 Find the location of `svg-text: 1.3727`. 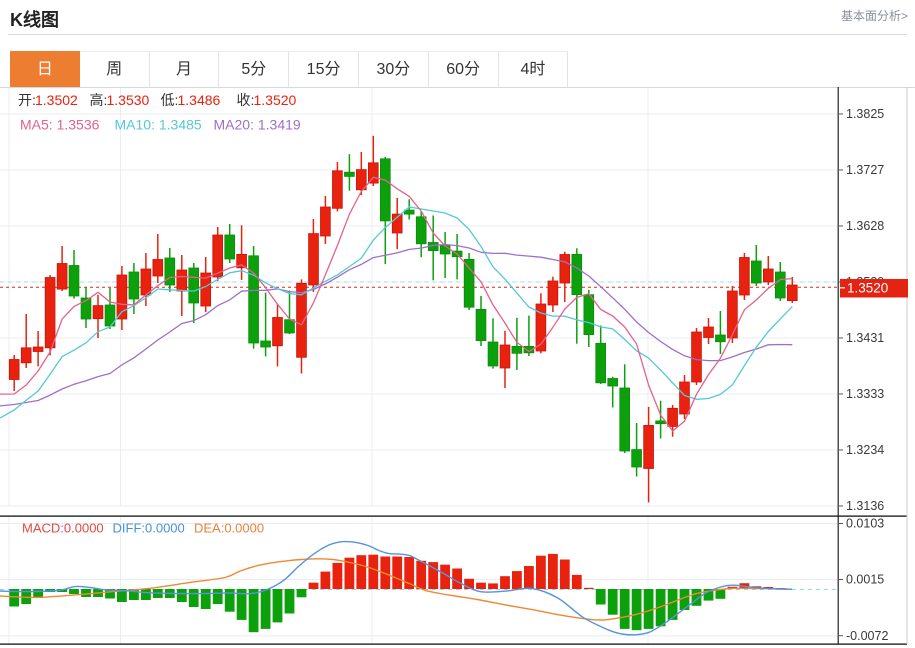

svg-text: 1.3727 is located at coordinates (865, 170).